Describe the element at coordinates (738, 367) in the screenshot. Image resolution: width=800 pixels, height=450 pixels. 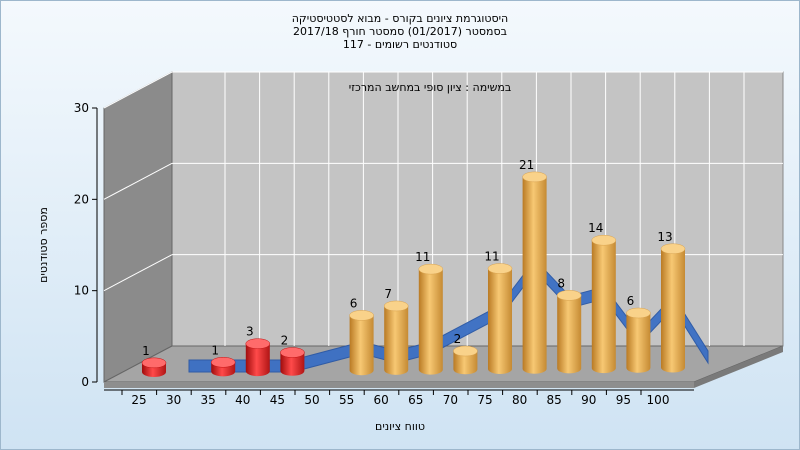
I see `right-side` at that location.